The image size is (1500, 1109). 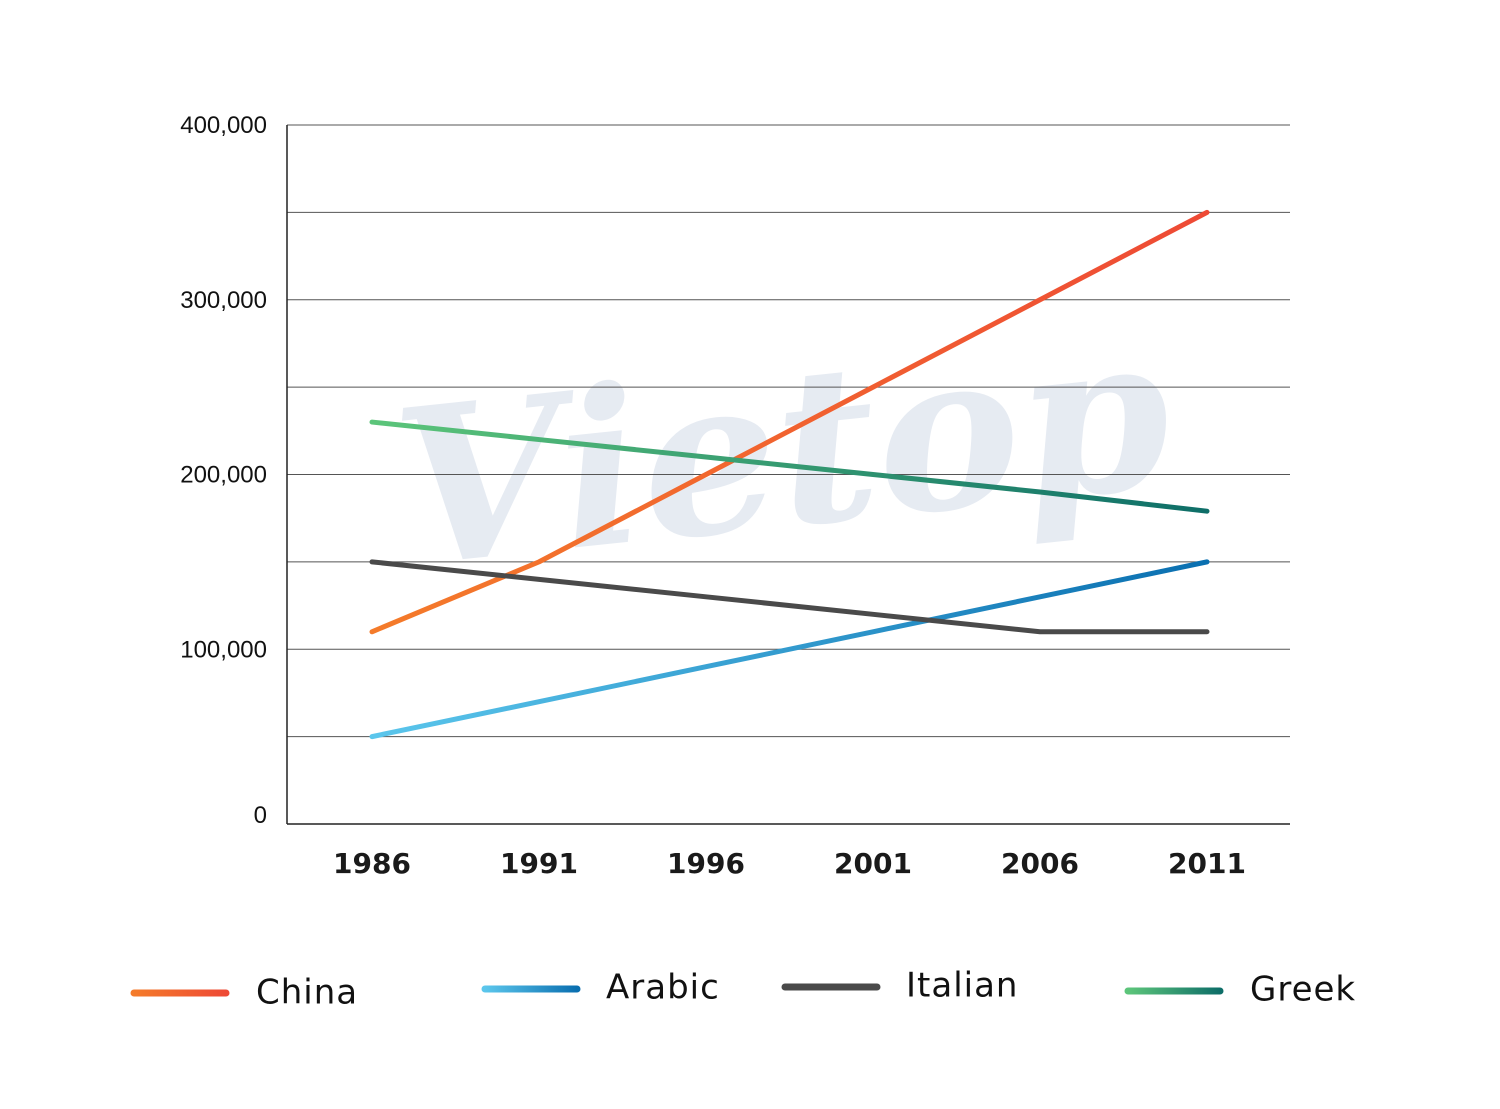 I want to click on series-line-greek, so click(x=789, y=466).